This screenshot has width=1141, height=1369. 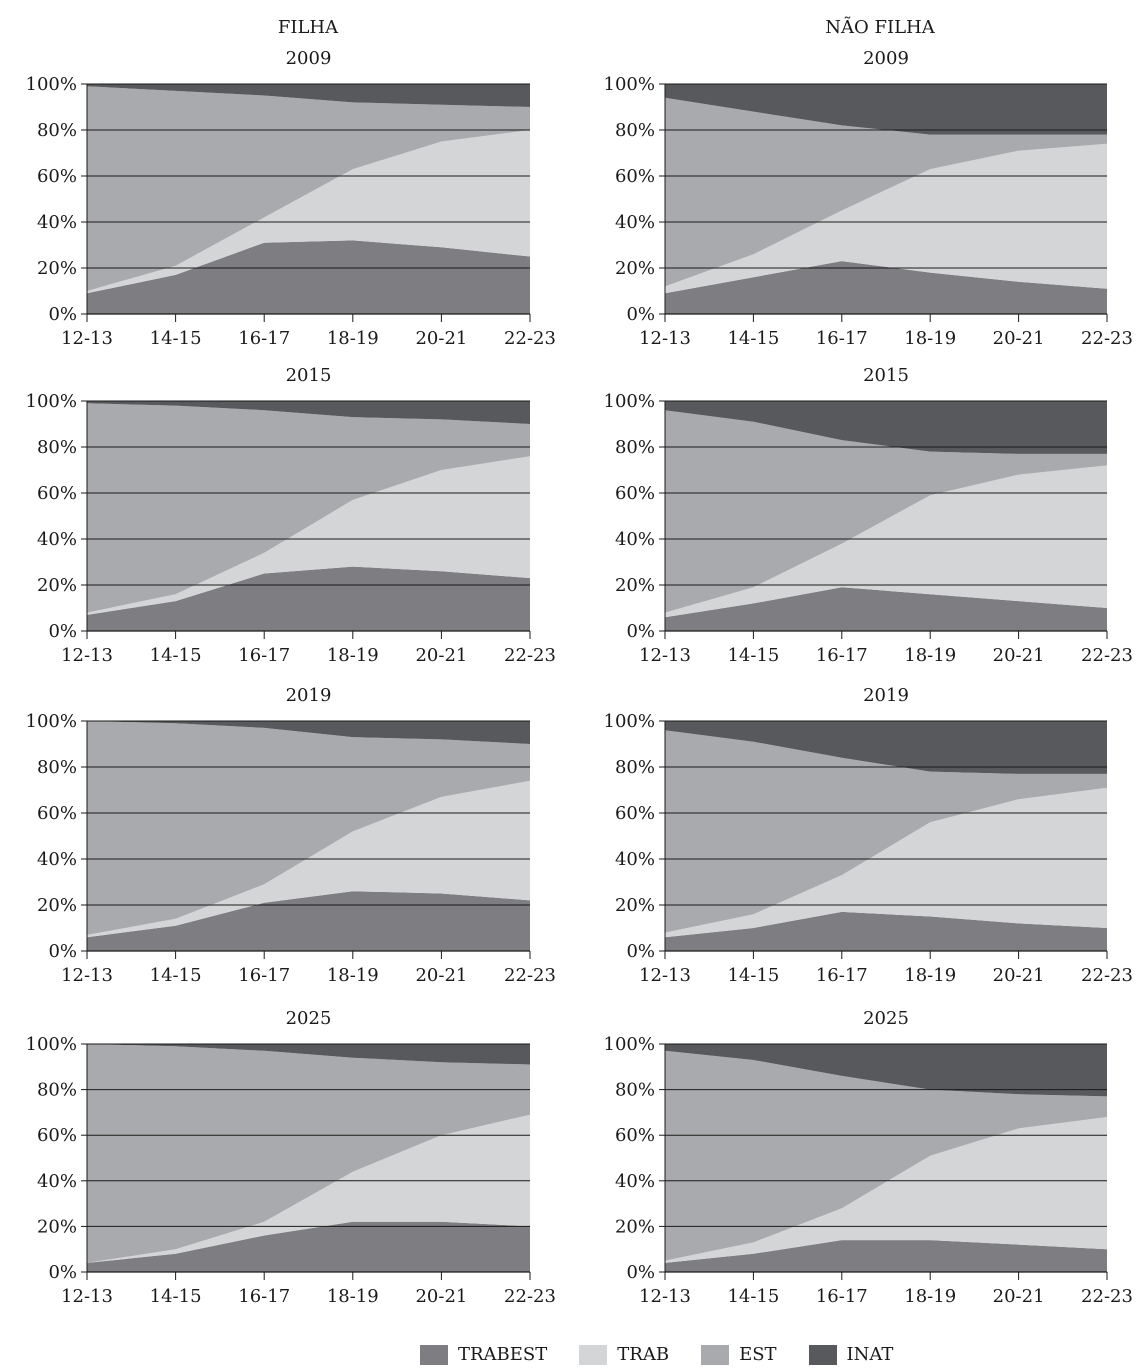 I want to click on panel-filha-2025-xtick-label-0: 12-13, so click(x=87, y=1296).